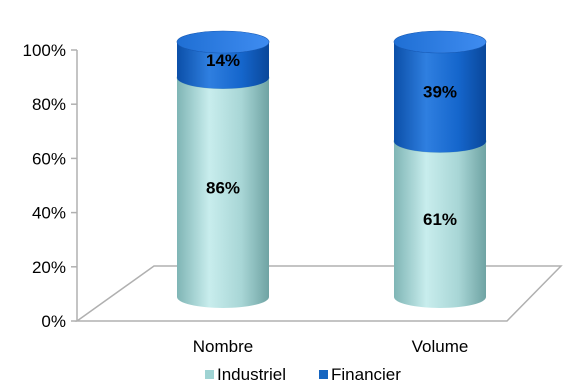 The image size is (569, 390). I want to click on data-label: 39%, so click(440, 92).